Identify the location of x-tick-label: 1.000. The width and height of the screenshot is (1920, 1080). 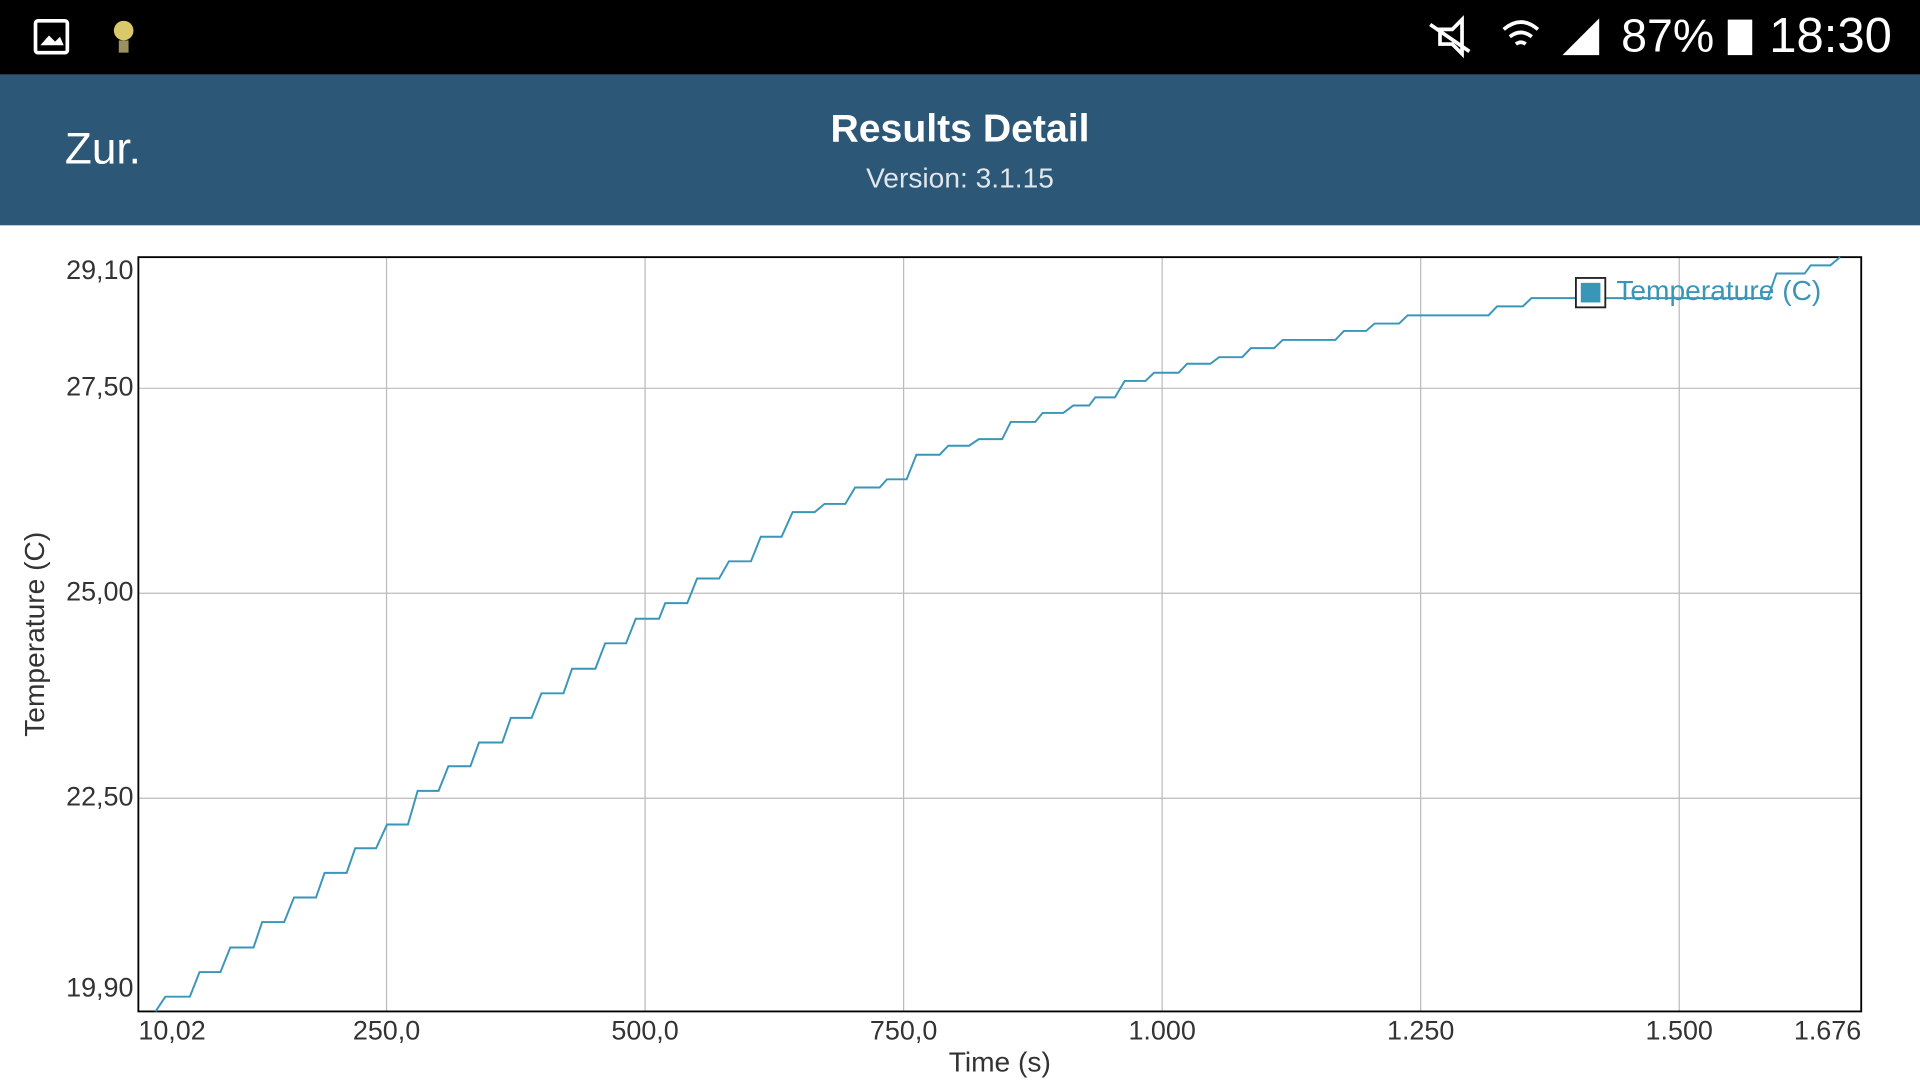
(1161, 1030).